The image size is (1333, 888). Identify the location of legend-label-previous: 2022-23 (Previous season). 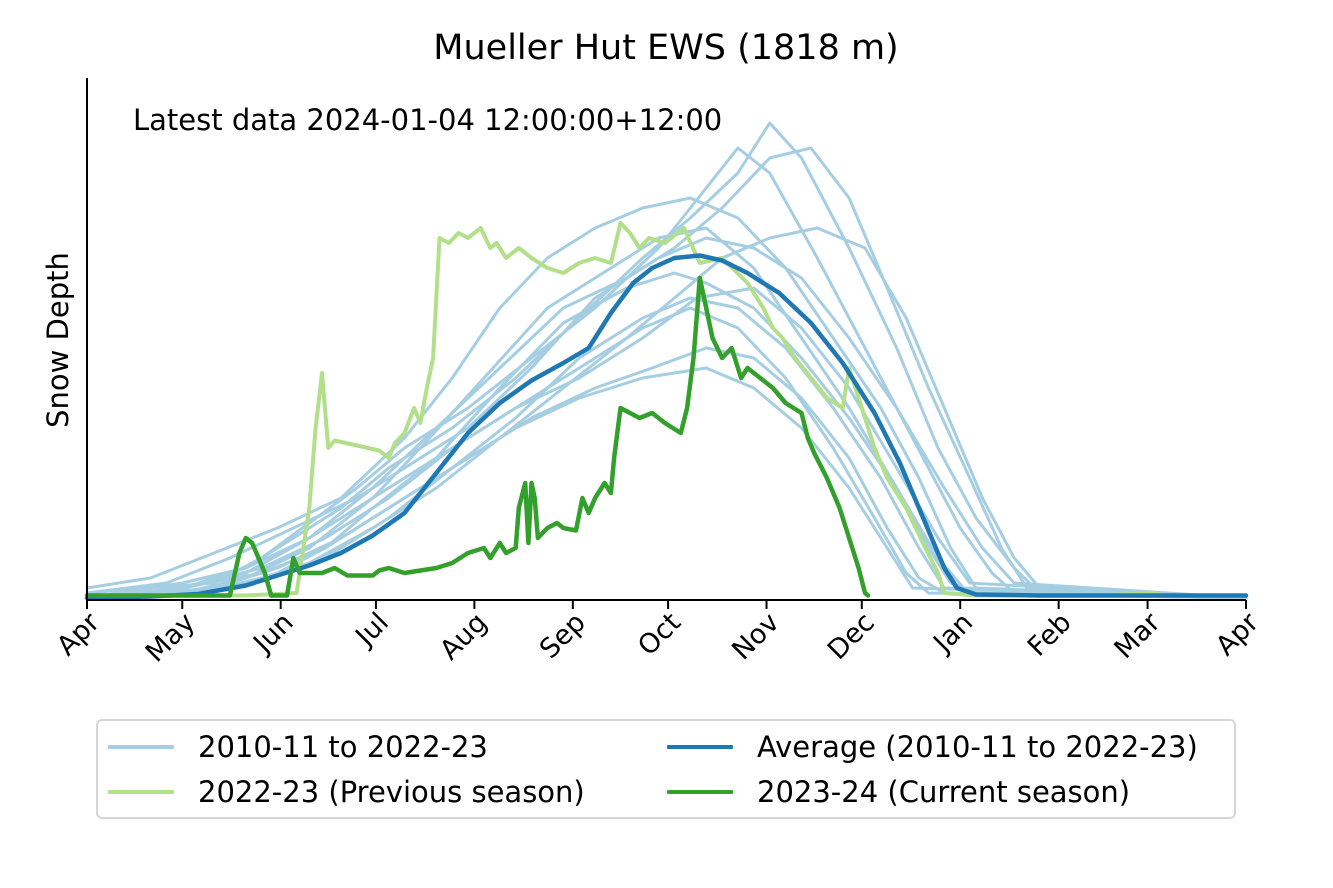
(391, 792).